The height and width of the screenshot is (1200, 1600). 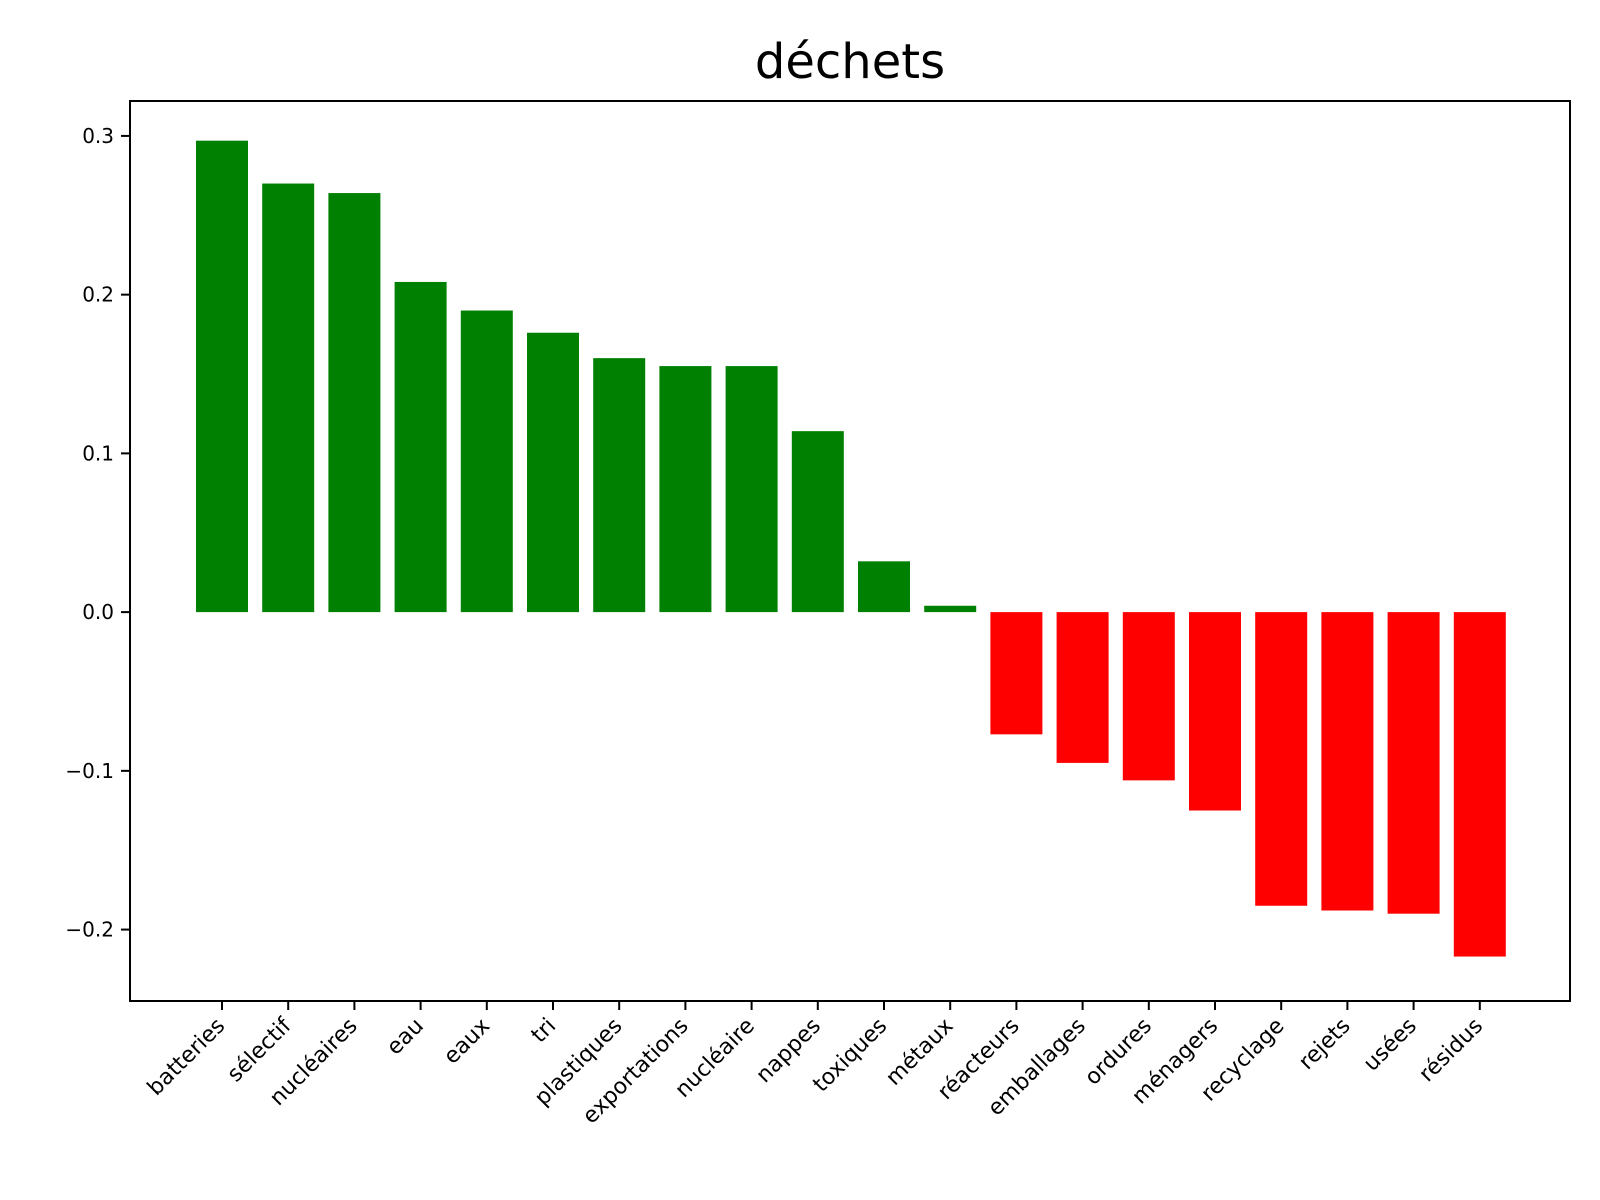 I want to click on y-tick-label: 0.1, so click(x=98, y=453).